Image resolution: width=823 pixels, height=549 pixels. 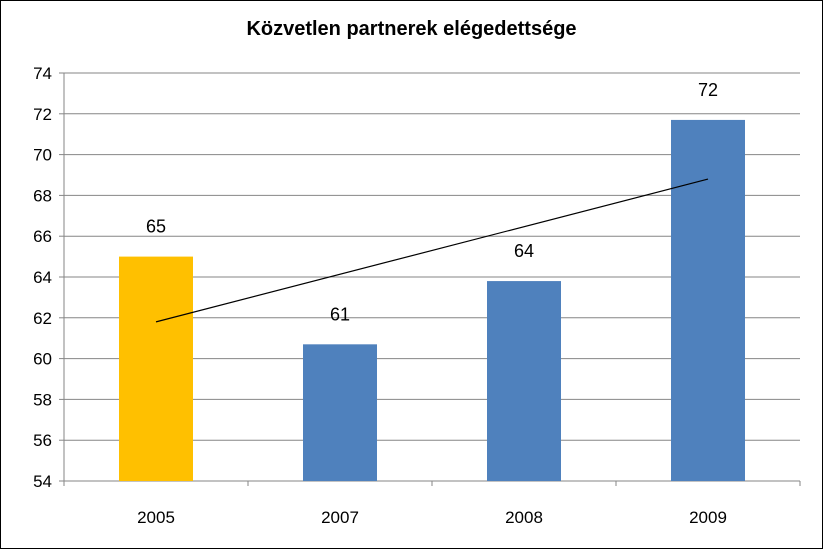 I want to click on y-tick-label: 72, so click(x=42, y=114).